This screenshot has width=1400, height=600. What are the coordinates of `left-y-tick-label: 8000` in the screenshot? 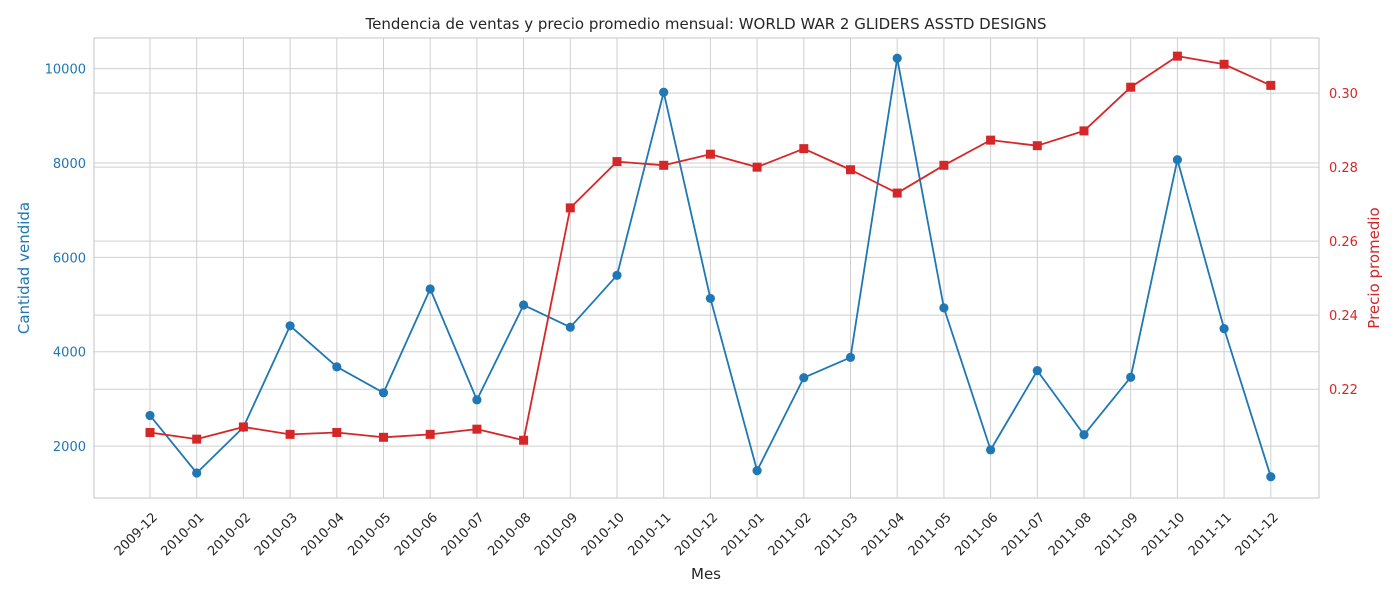 It's located at (69, 164).